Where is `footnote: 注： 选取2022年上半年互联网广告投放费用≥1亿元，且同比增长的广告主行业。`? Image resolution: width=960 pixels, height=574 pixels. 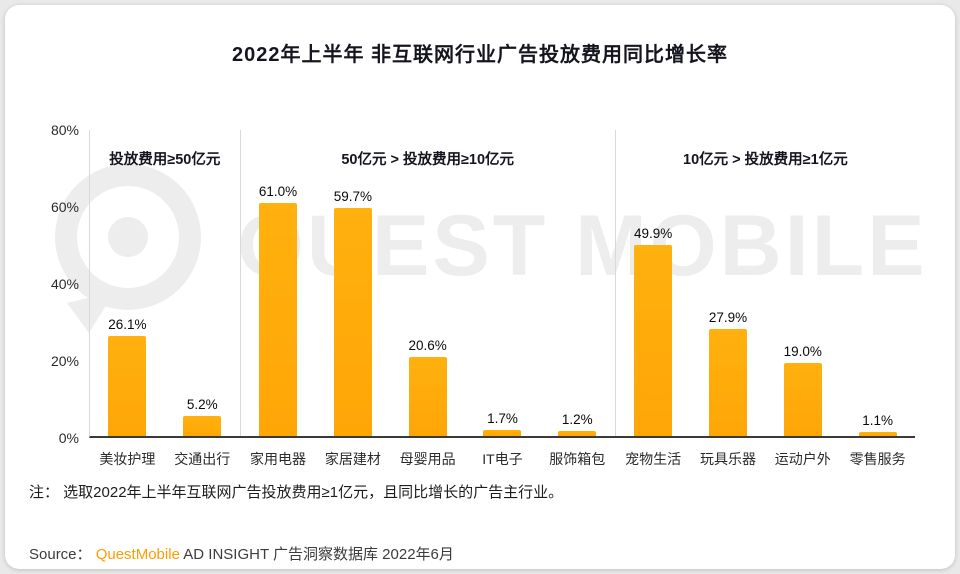
footnote: 注： 选取2022年上半年互联网广告投放费用≥1亿元，且同比增长的广告主行业。 is located at coordinates (296, 492).